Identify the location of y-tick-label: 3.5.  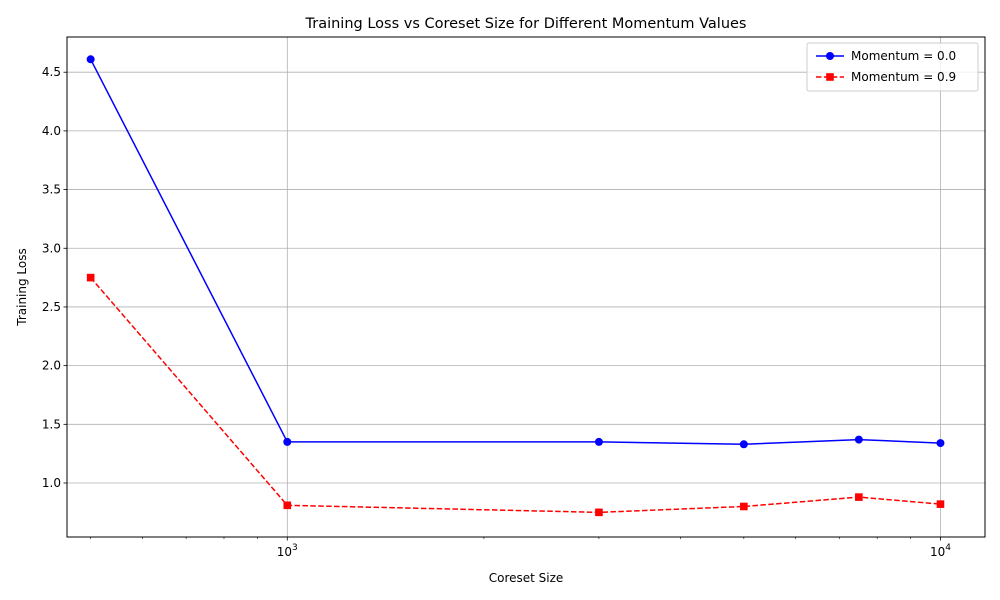
(51, 190).